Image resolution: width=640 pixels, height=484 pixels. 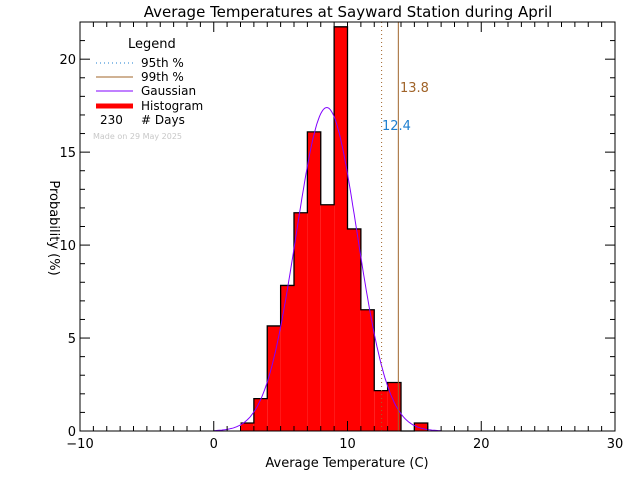 I want to click on p95-label: 12.4, so click(x=396, y=126).